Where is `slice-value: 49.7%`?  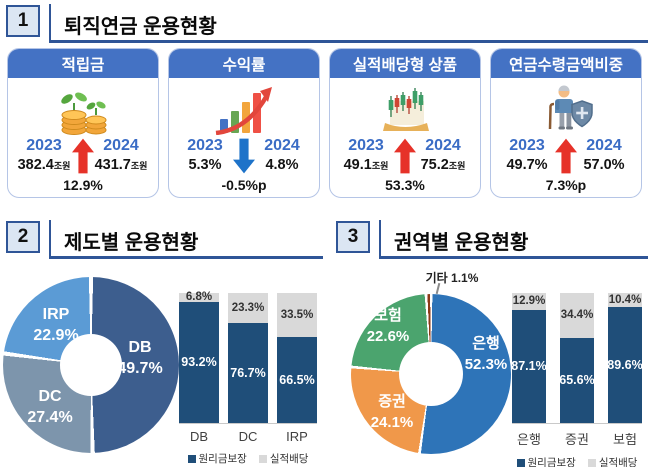
slice-value: 49.7% is located at coordinates (140, 368).